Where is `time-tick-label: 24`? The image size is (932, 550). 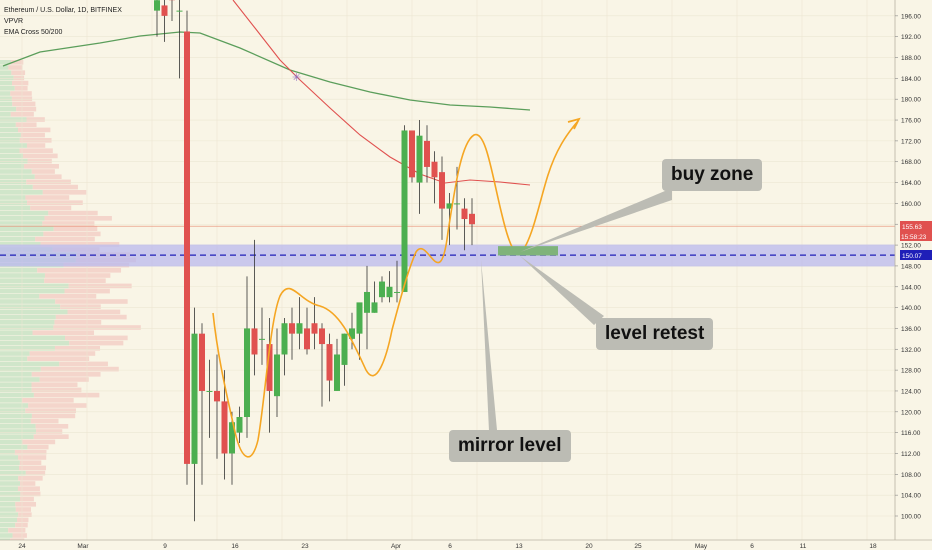
time-tick-label: 24 is located at coordinates (22, 546).